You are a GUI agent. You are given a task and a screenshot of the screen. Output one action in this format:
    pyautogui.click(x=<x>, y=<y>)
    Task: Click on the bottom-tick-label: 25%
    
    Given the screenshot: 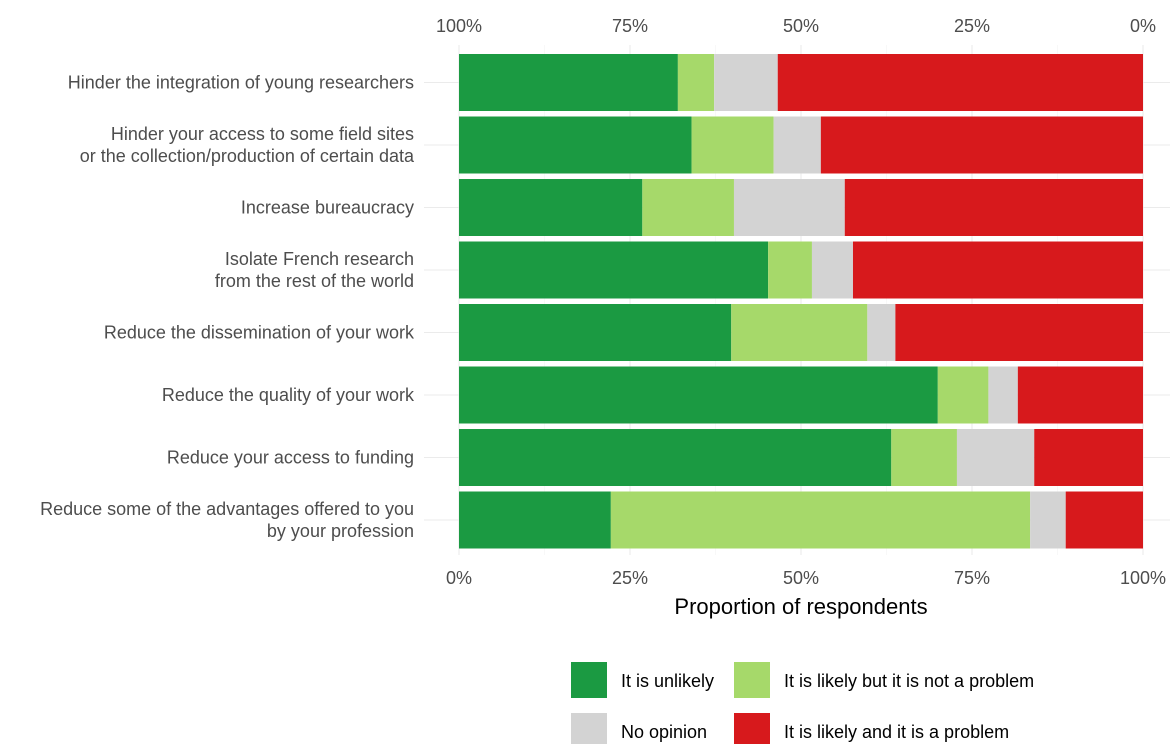 What is the action you would take?
    pyautogui.click(x=630, y=578)
    